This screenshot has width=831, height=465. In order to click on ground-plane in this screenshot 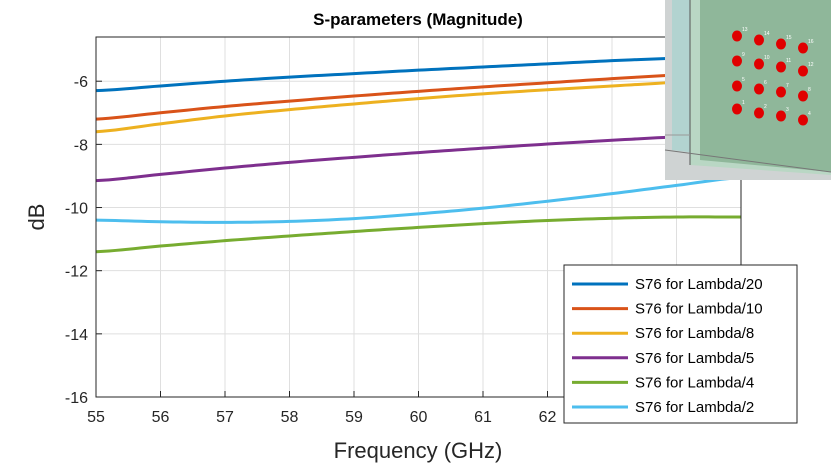, I will do `click(765, 86)`.